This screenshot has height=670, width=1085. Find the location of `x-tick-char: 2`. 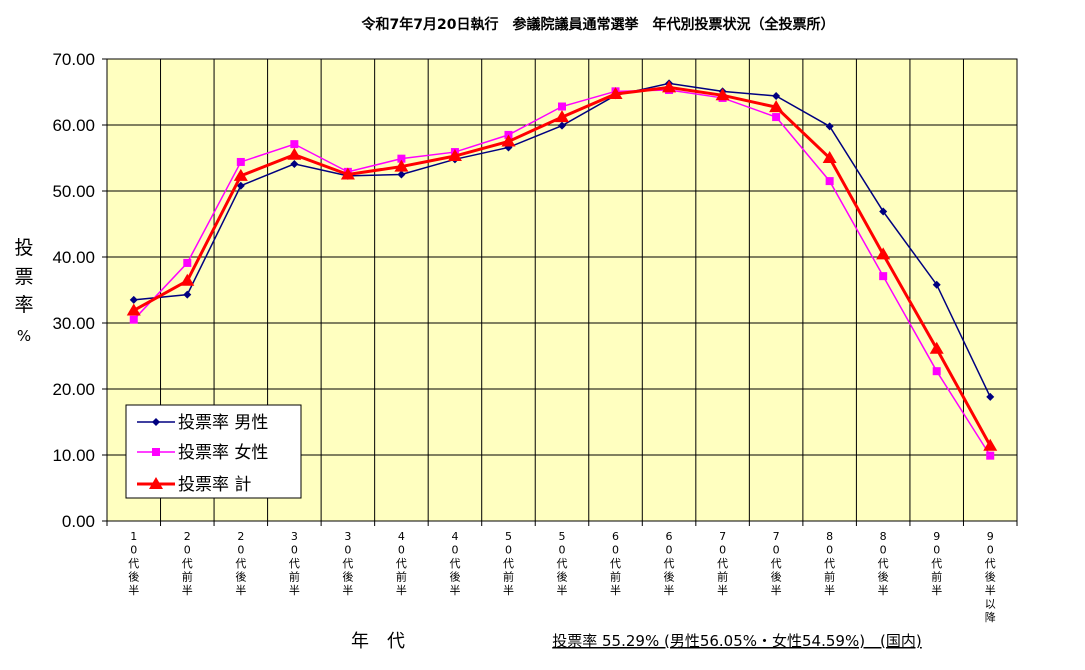

x-tick-char: 2 is located at coordinates (240, 536).